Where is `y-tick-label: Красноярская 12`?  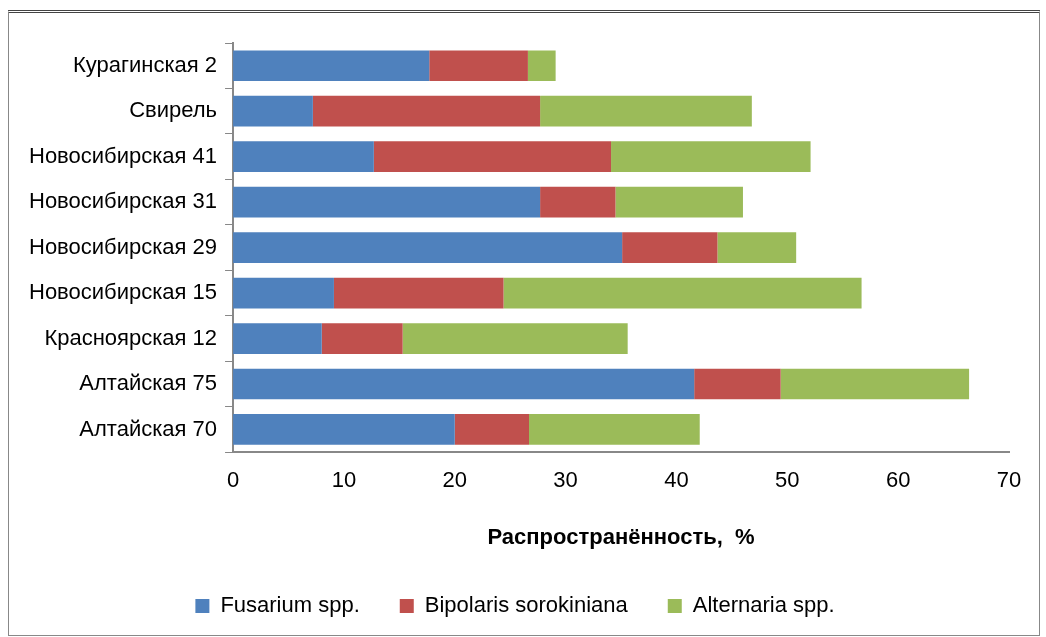 y-tick-label: Красноярская 12 is located at coordinates (131, 337).